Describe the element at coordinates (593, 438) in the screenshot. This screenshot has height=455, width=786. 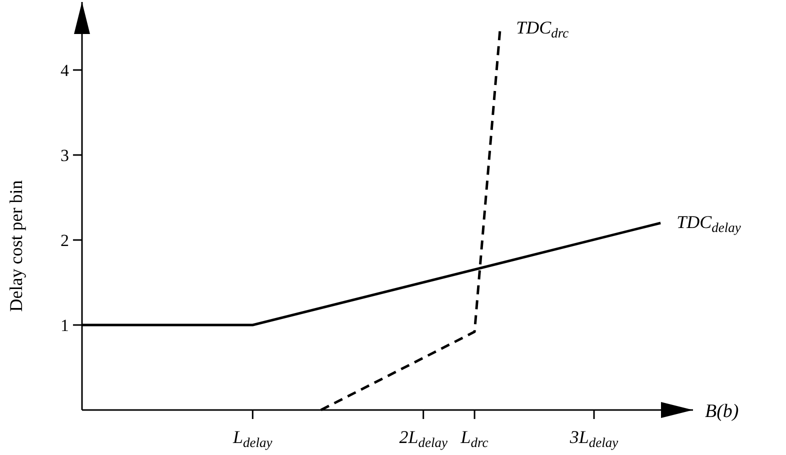
I see `x-tick-label: 3L$_{delay}$` at that location.